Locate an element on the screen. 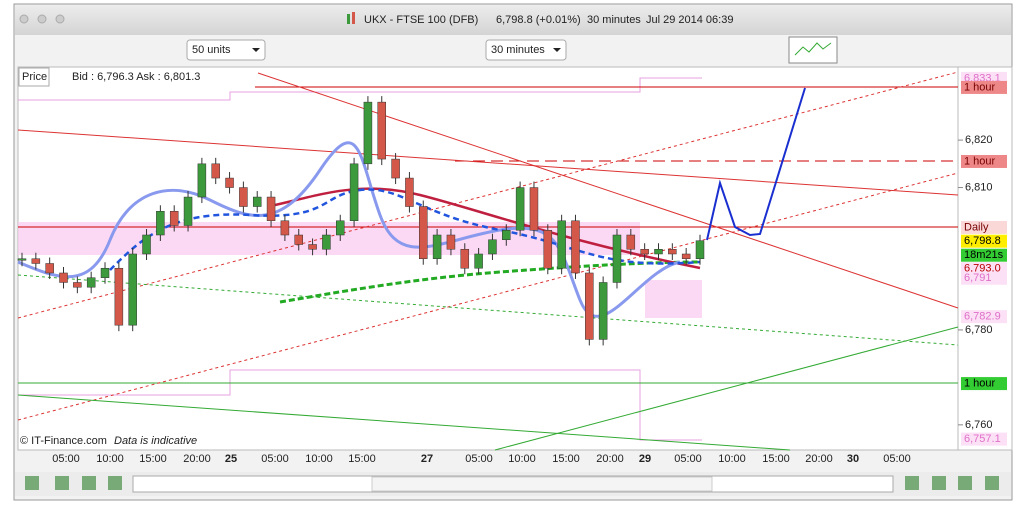  price-box is located at coordinates (34, 77).